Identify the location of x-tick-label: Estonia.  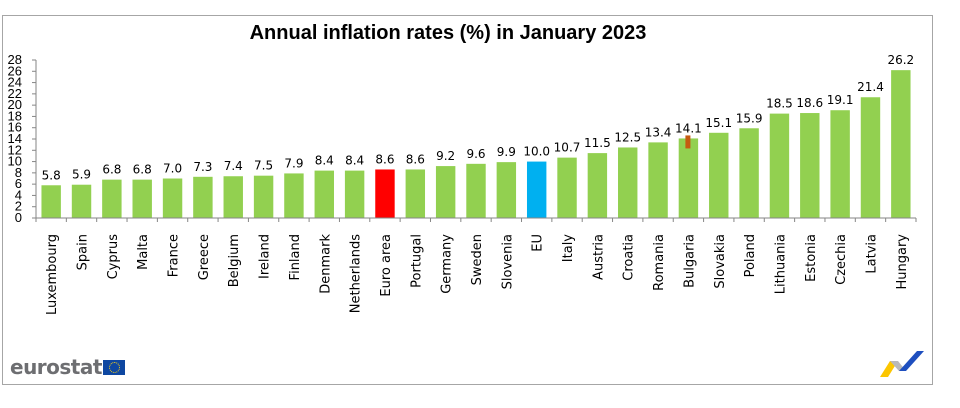
(811, 258).